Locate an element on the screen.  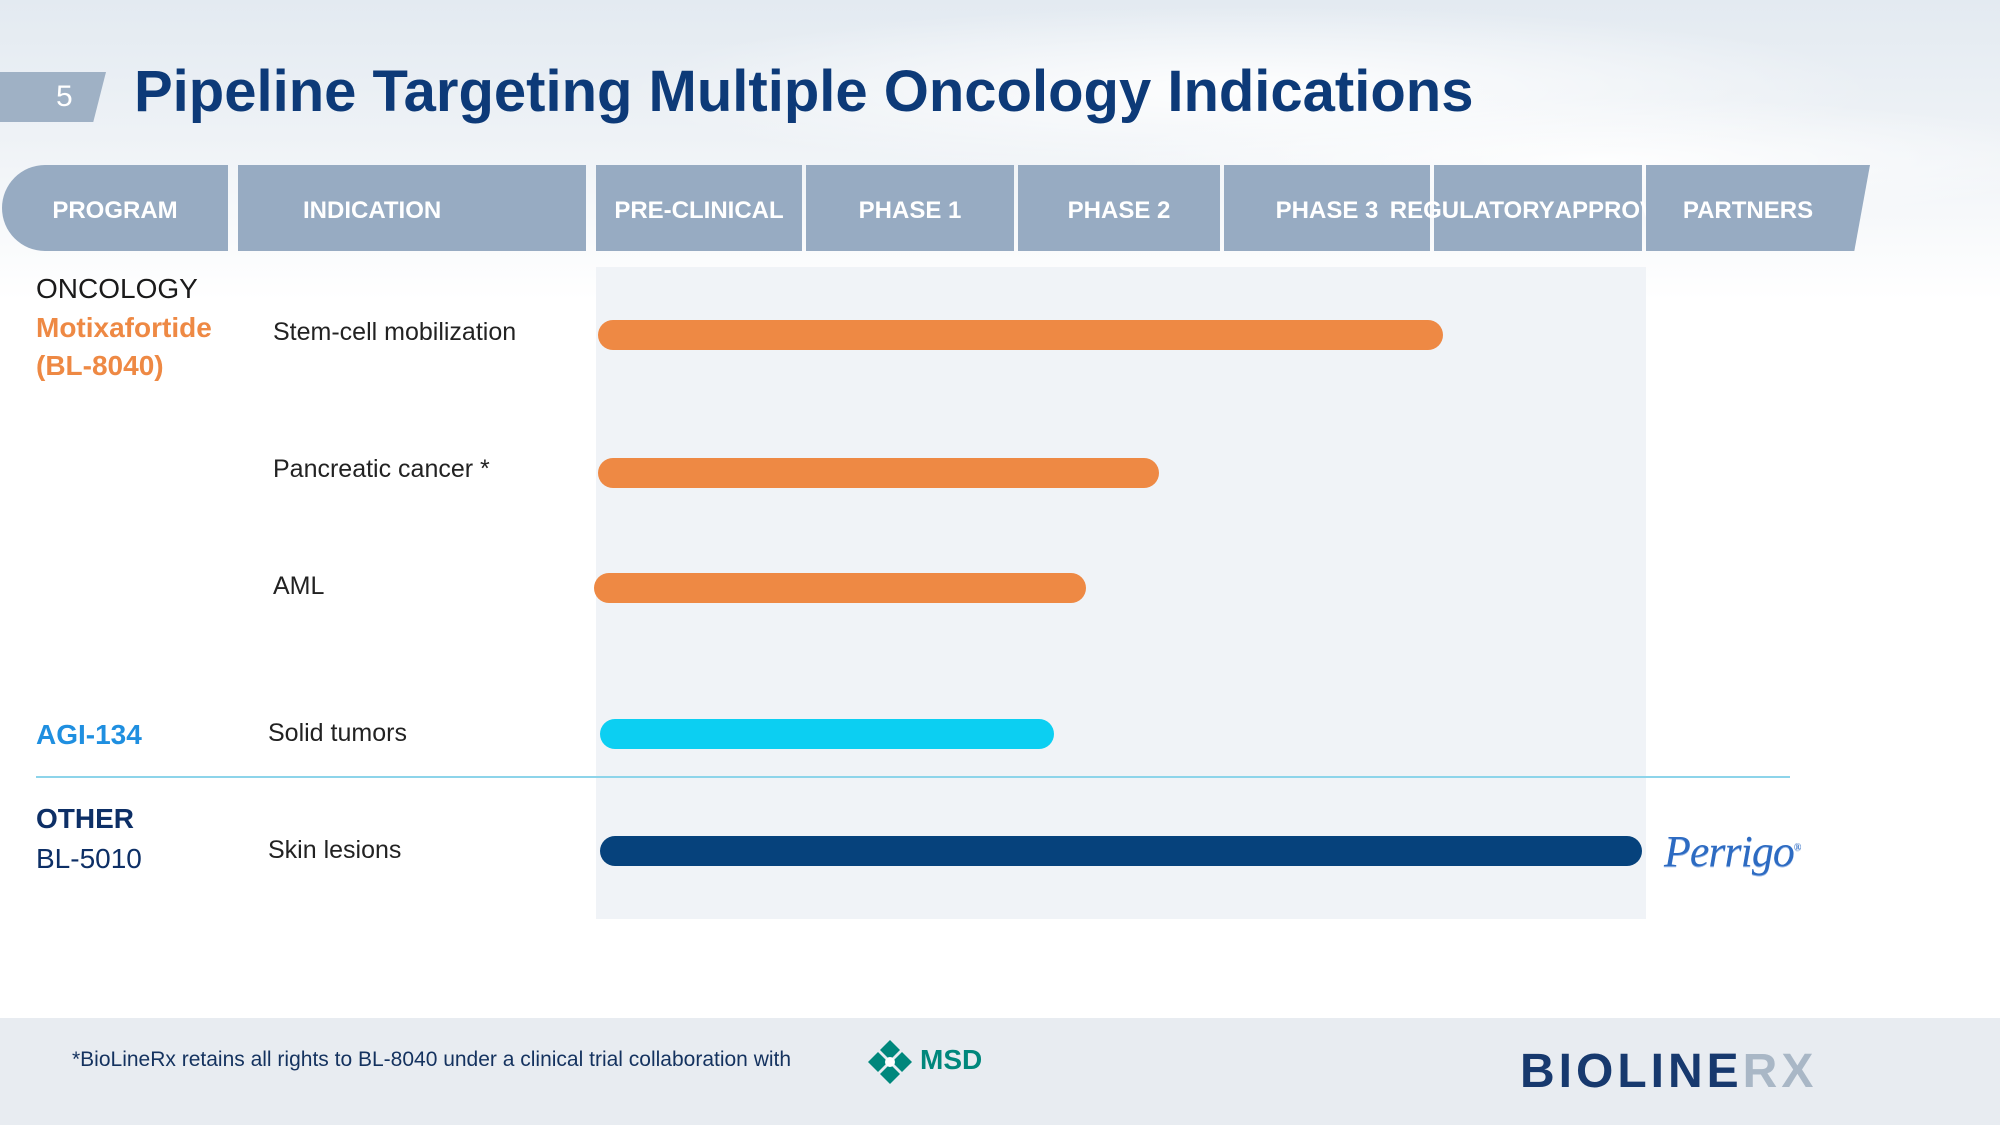
partner-logo-text: Perrigo is located at coordinates (1729, 851).